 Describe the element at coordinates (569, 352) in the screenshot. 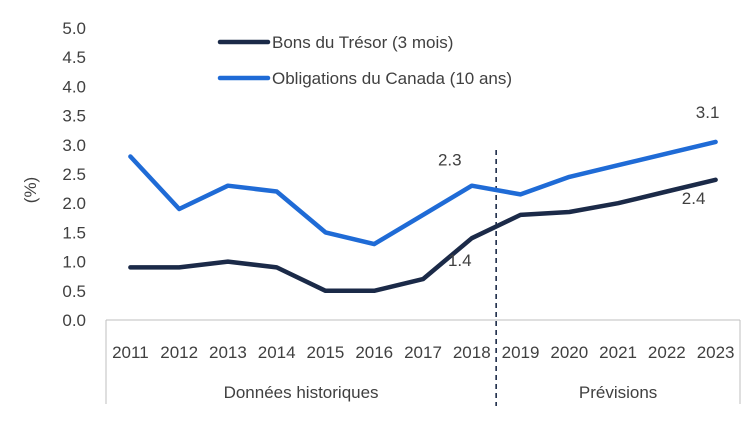

I see `x-tick-label: 2020` at that location.